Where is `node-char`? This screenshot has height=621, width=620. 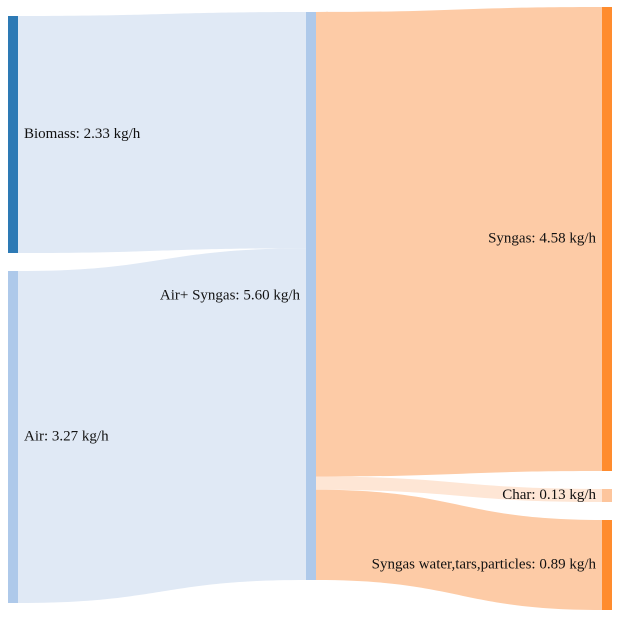 node-char is located at coordinates (607, 495).